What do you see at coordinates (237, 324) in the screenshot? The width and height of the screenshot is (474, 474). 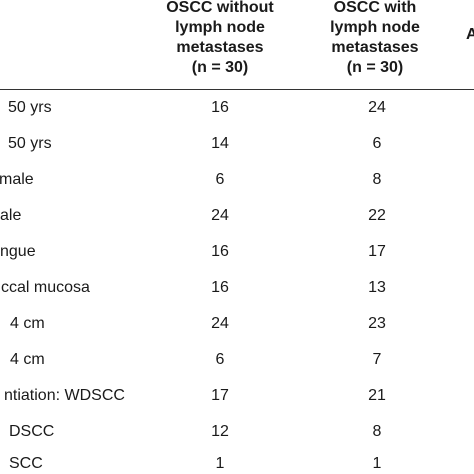 I see `table-row: 4 cm 24 23` at bounding box center [237, 324].